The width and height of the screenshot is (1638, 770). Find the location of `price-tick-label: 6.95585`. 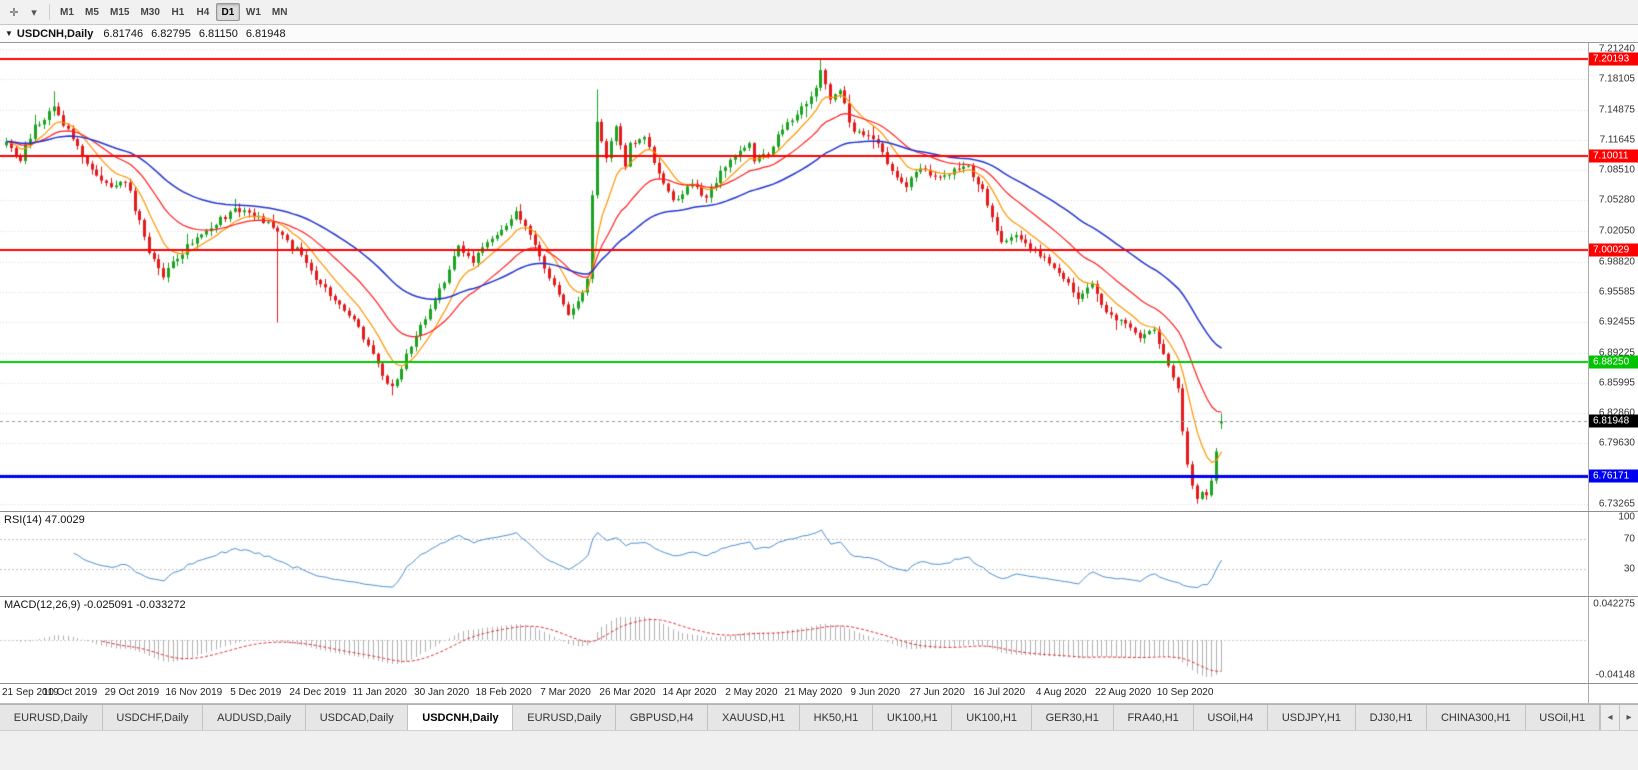

price-tick-label: 6.95585 is located at coordinates (1616, 292).